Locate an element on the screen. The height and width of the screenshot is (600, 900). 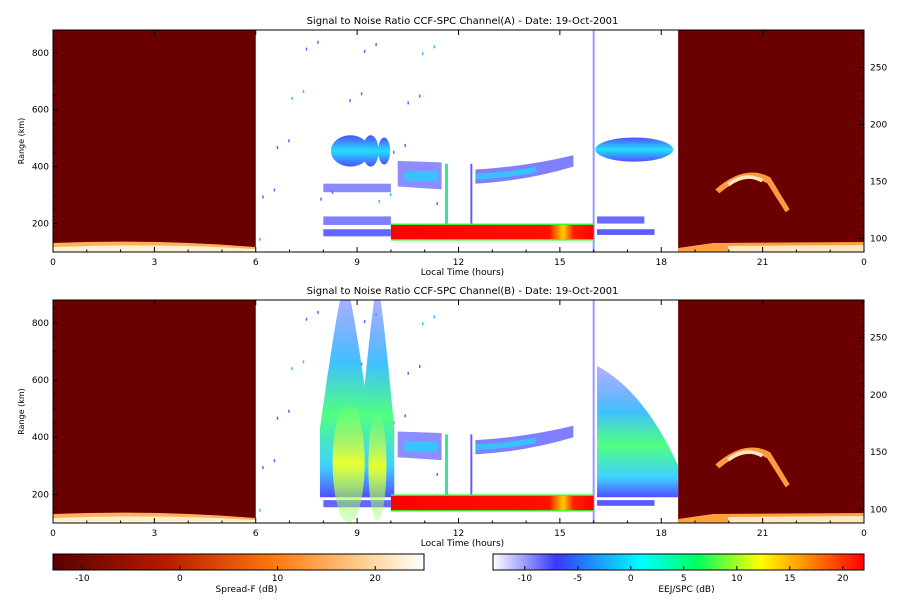
y2-tick-label: 100 is located at coordinates (878, 510).